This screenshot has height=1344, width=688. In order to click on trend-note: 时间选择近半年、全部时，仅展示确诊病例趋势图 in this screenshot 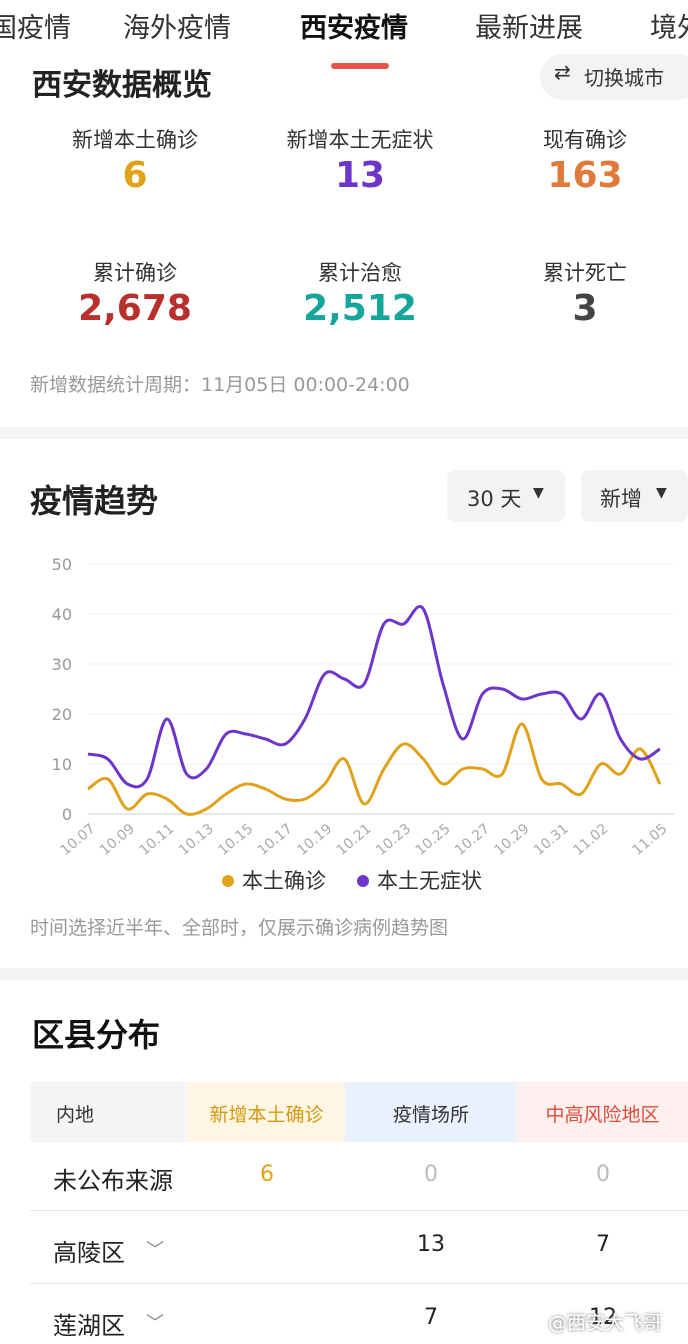, I will do `click(239, 928)`.